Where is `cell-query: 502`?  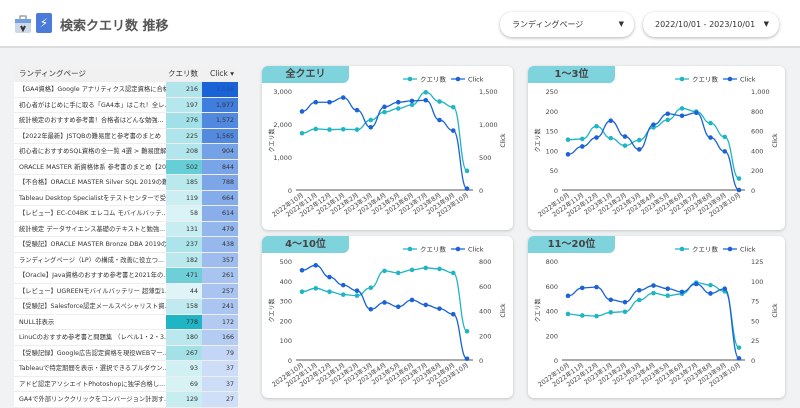
cell-query: 502 is located at coordinates (184, 166).